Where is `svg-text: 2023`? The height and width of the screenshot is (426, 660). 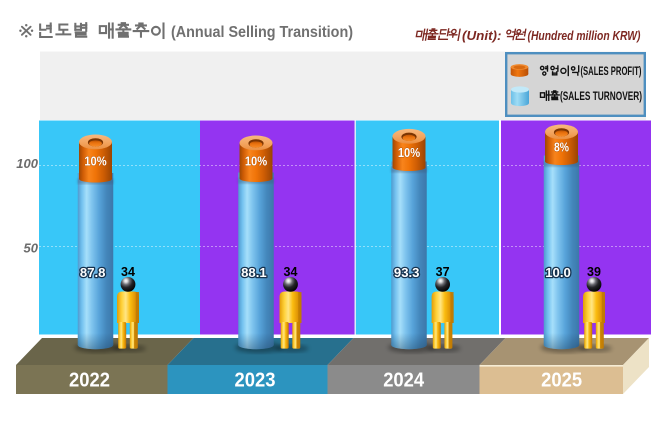
svg-text: 2023 is located at coordinates (255, 381).